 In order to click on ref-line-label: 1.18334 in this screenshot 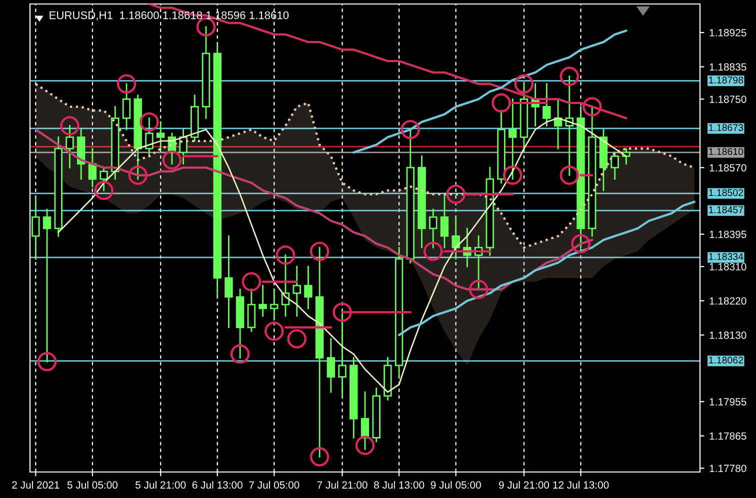, I will do `click(726, 256)`.